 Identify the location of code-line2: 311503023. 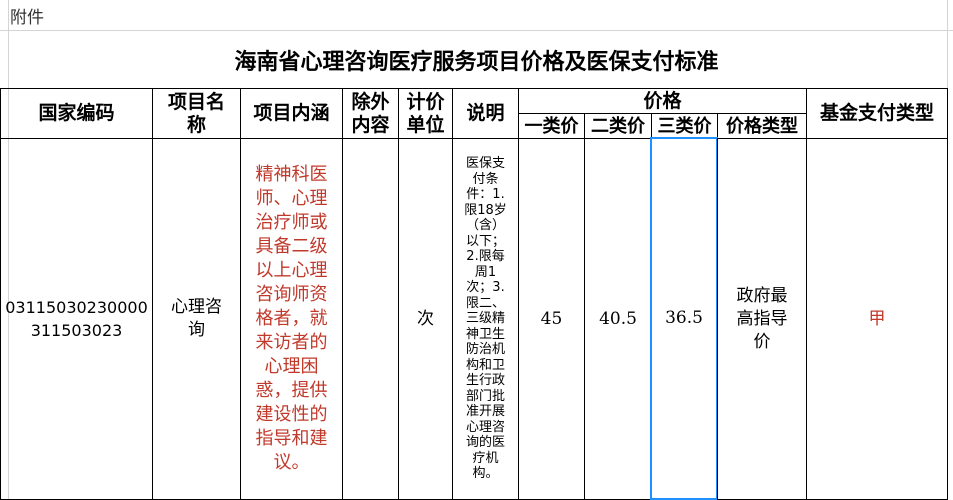
(76, 330).